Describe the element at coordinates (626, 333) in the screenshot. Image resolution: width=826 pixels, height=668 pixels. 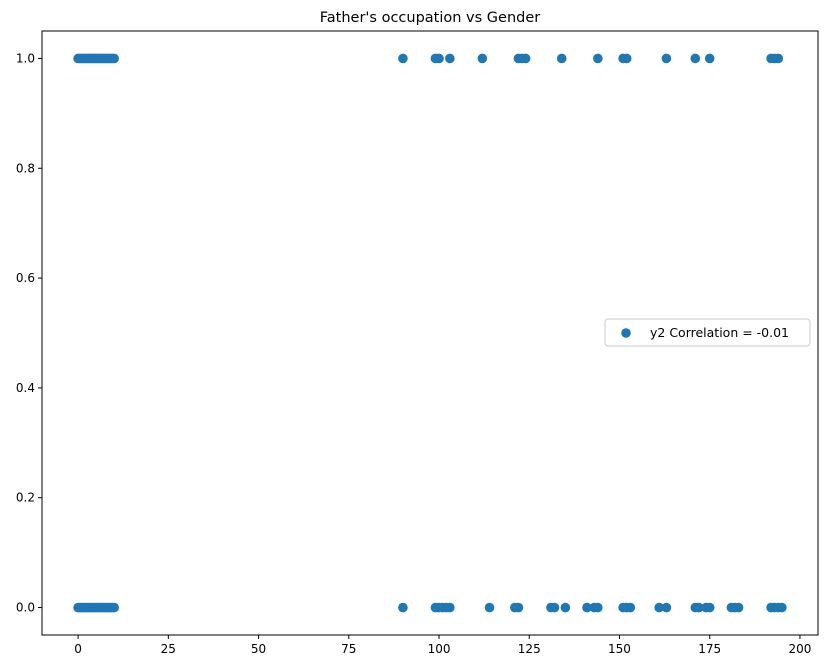
I see `legend-marker` at that location.